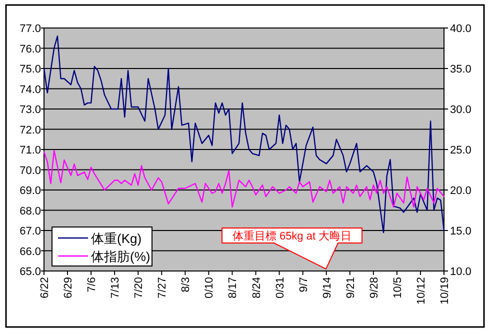  I want to click on x-tick-label: 10/19, so click(445, 291).